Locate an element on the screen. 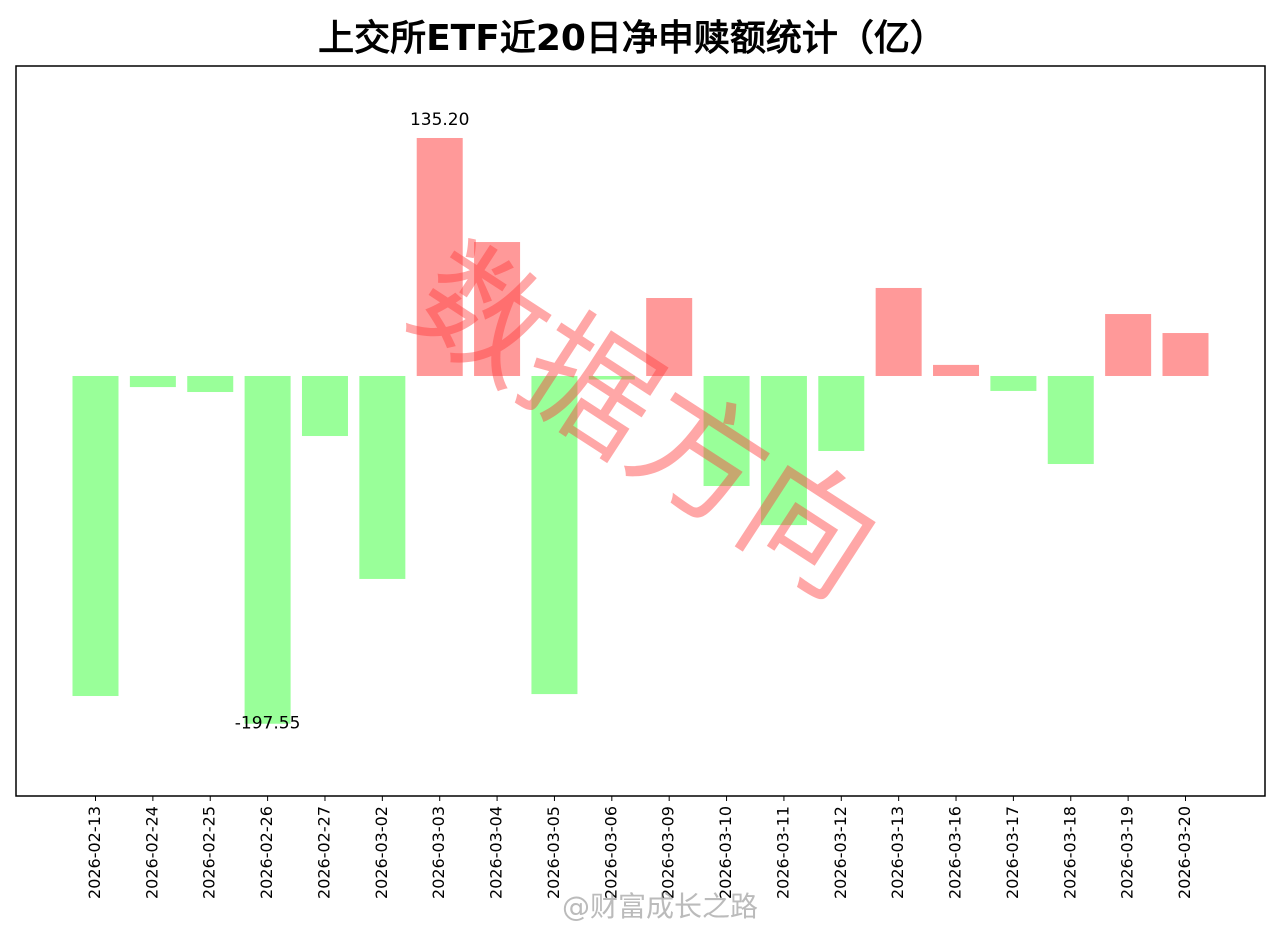 This screenshot has width=1280, height=939. x-tick-label: 2026-02-27 is located at coordinates (323, 852).